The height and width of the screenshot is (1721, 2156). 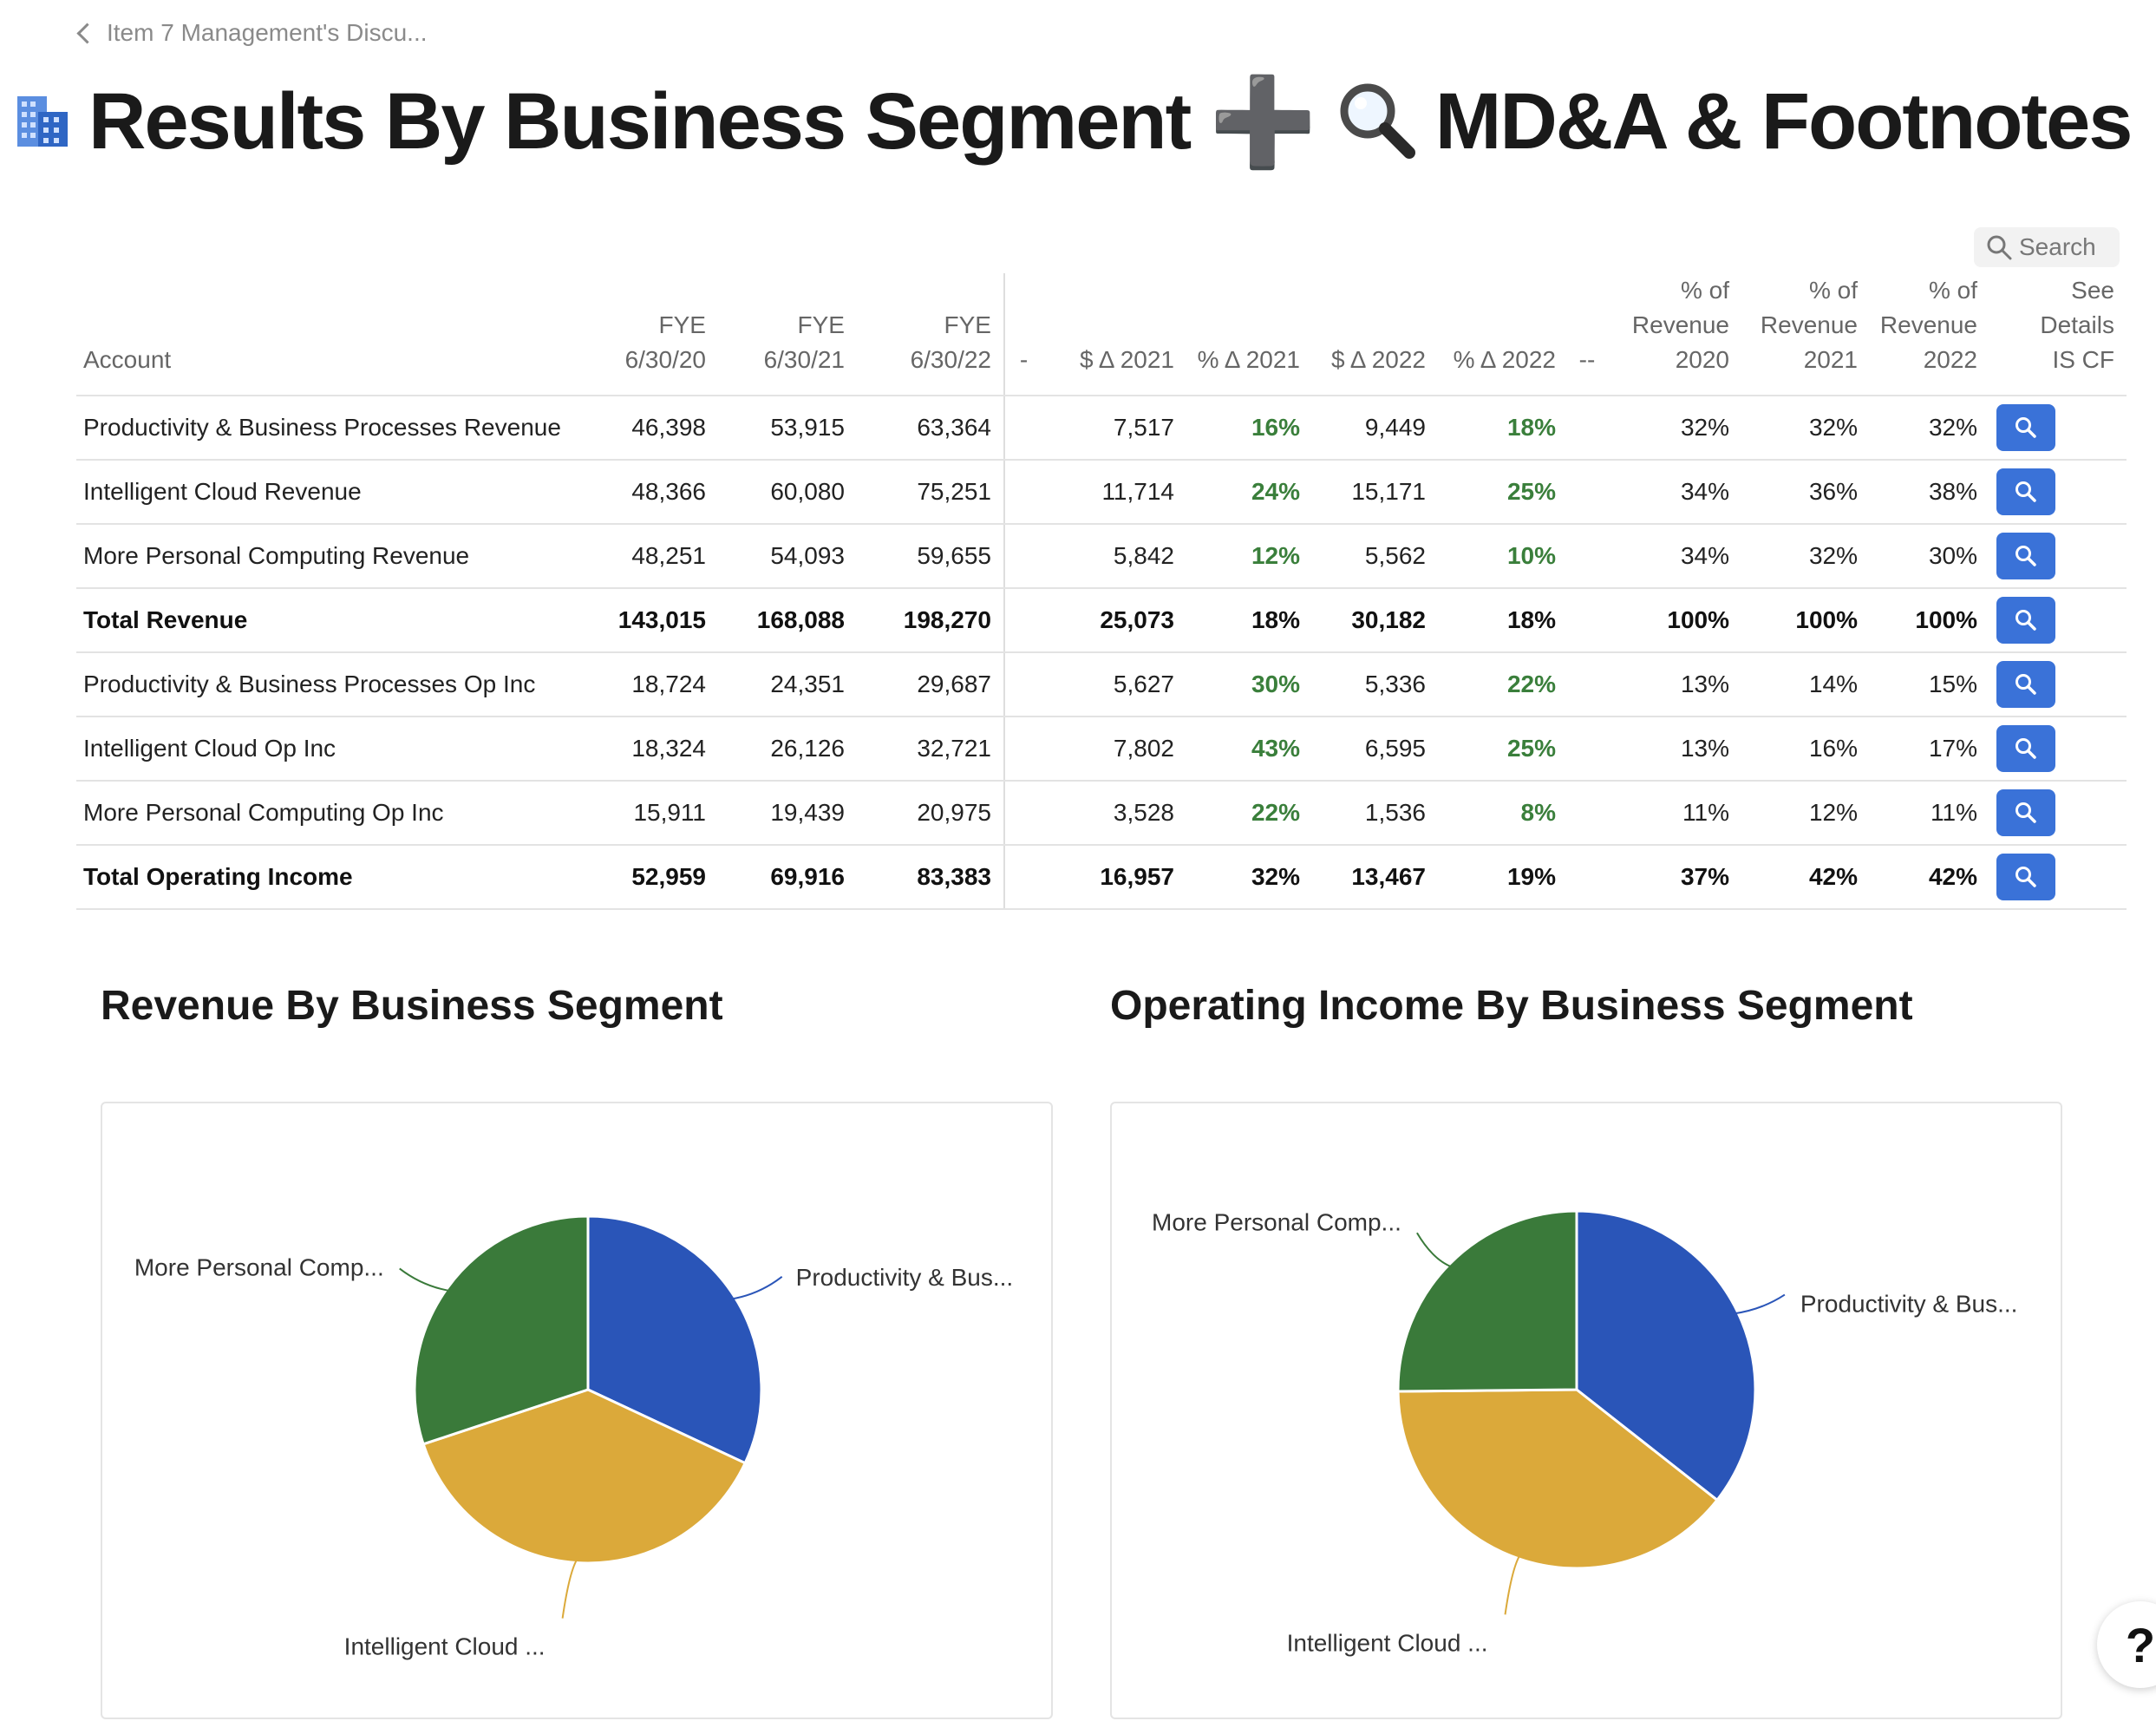 I want to click on table-cell: 19,439, so click(x=787, y=814).